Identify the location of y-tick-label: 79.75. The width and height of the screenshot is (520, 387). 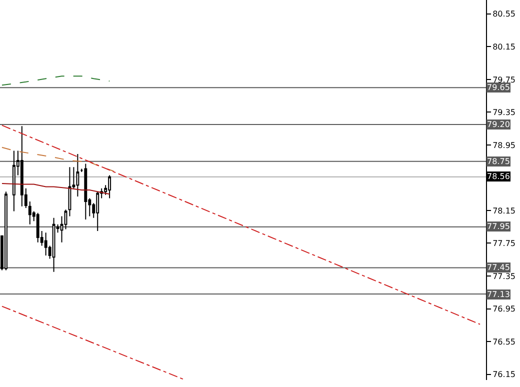
(504, 79).